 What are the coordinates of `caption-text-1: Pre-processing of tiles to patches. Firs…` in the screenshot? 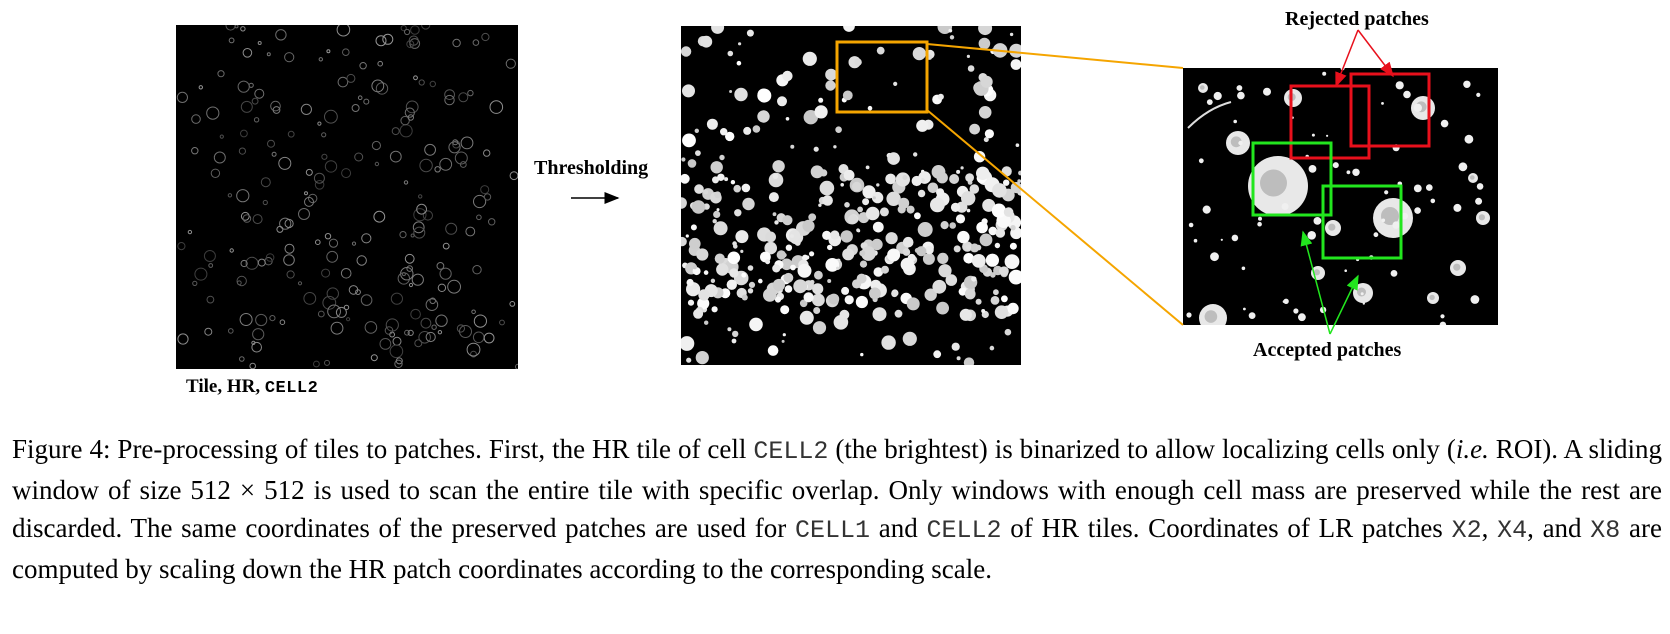 It's located at (435, 449).